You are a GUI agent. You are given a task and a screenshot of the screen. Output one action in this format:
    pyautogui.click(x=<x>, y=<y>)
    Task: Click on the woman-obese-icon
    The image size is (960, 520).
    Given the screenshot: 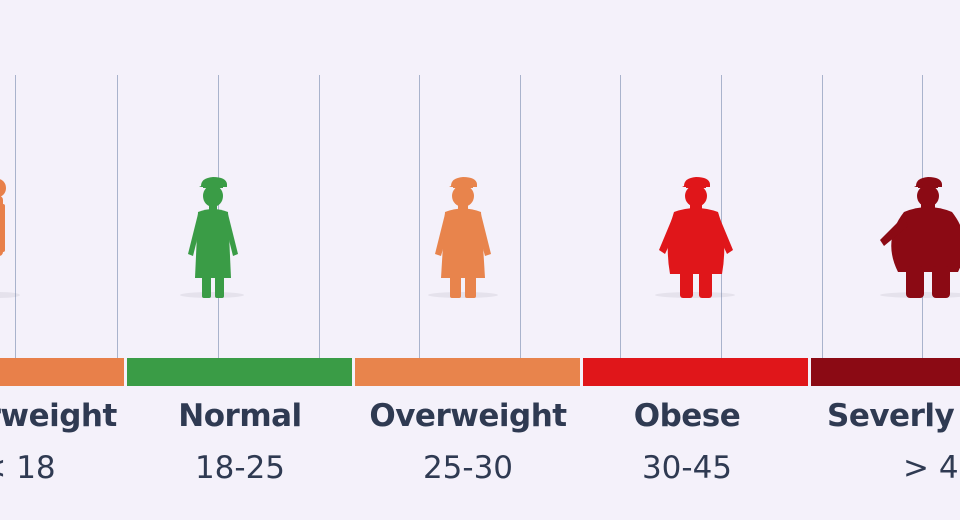 What is the action you would take?
    pyautogui.click(x=696, y=237)
    